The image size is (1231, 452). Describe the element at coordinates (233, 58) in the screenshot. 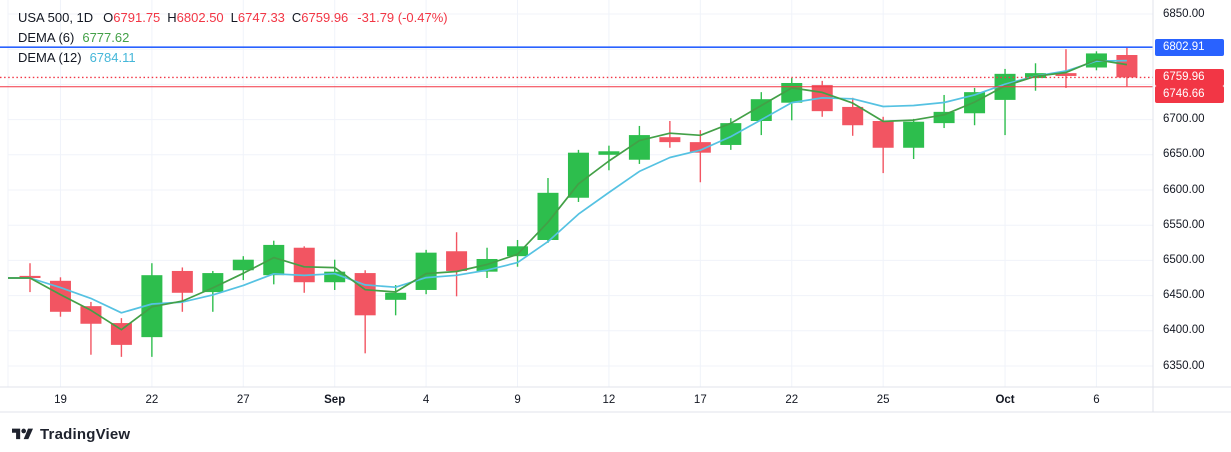

I see `indicator-row-1: DEMA (12) 6784.11` at that location.